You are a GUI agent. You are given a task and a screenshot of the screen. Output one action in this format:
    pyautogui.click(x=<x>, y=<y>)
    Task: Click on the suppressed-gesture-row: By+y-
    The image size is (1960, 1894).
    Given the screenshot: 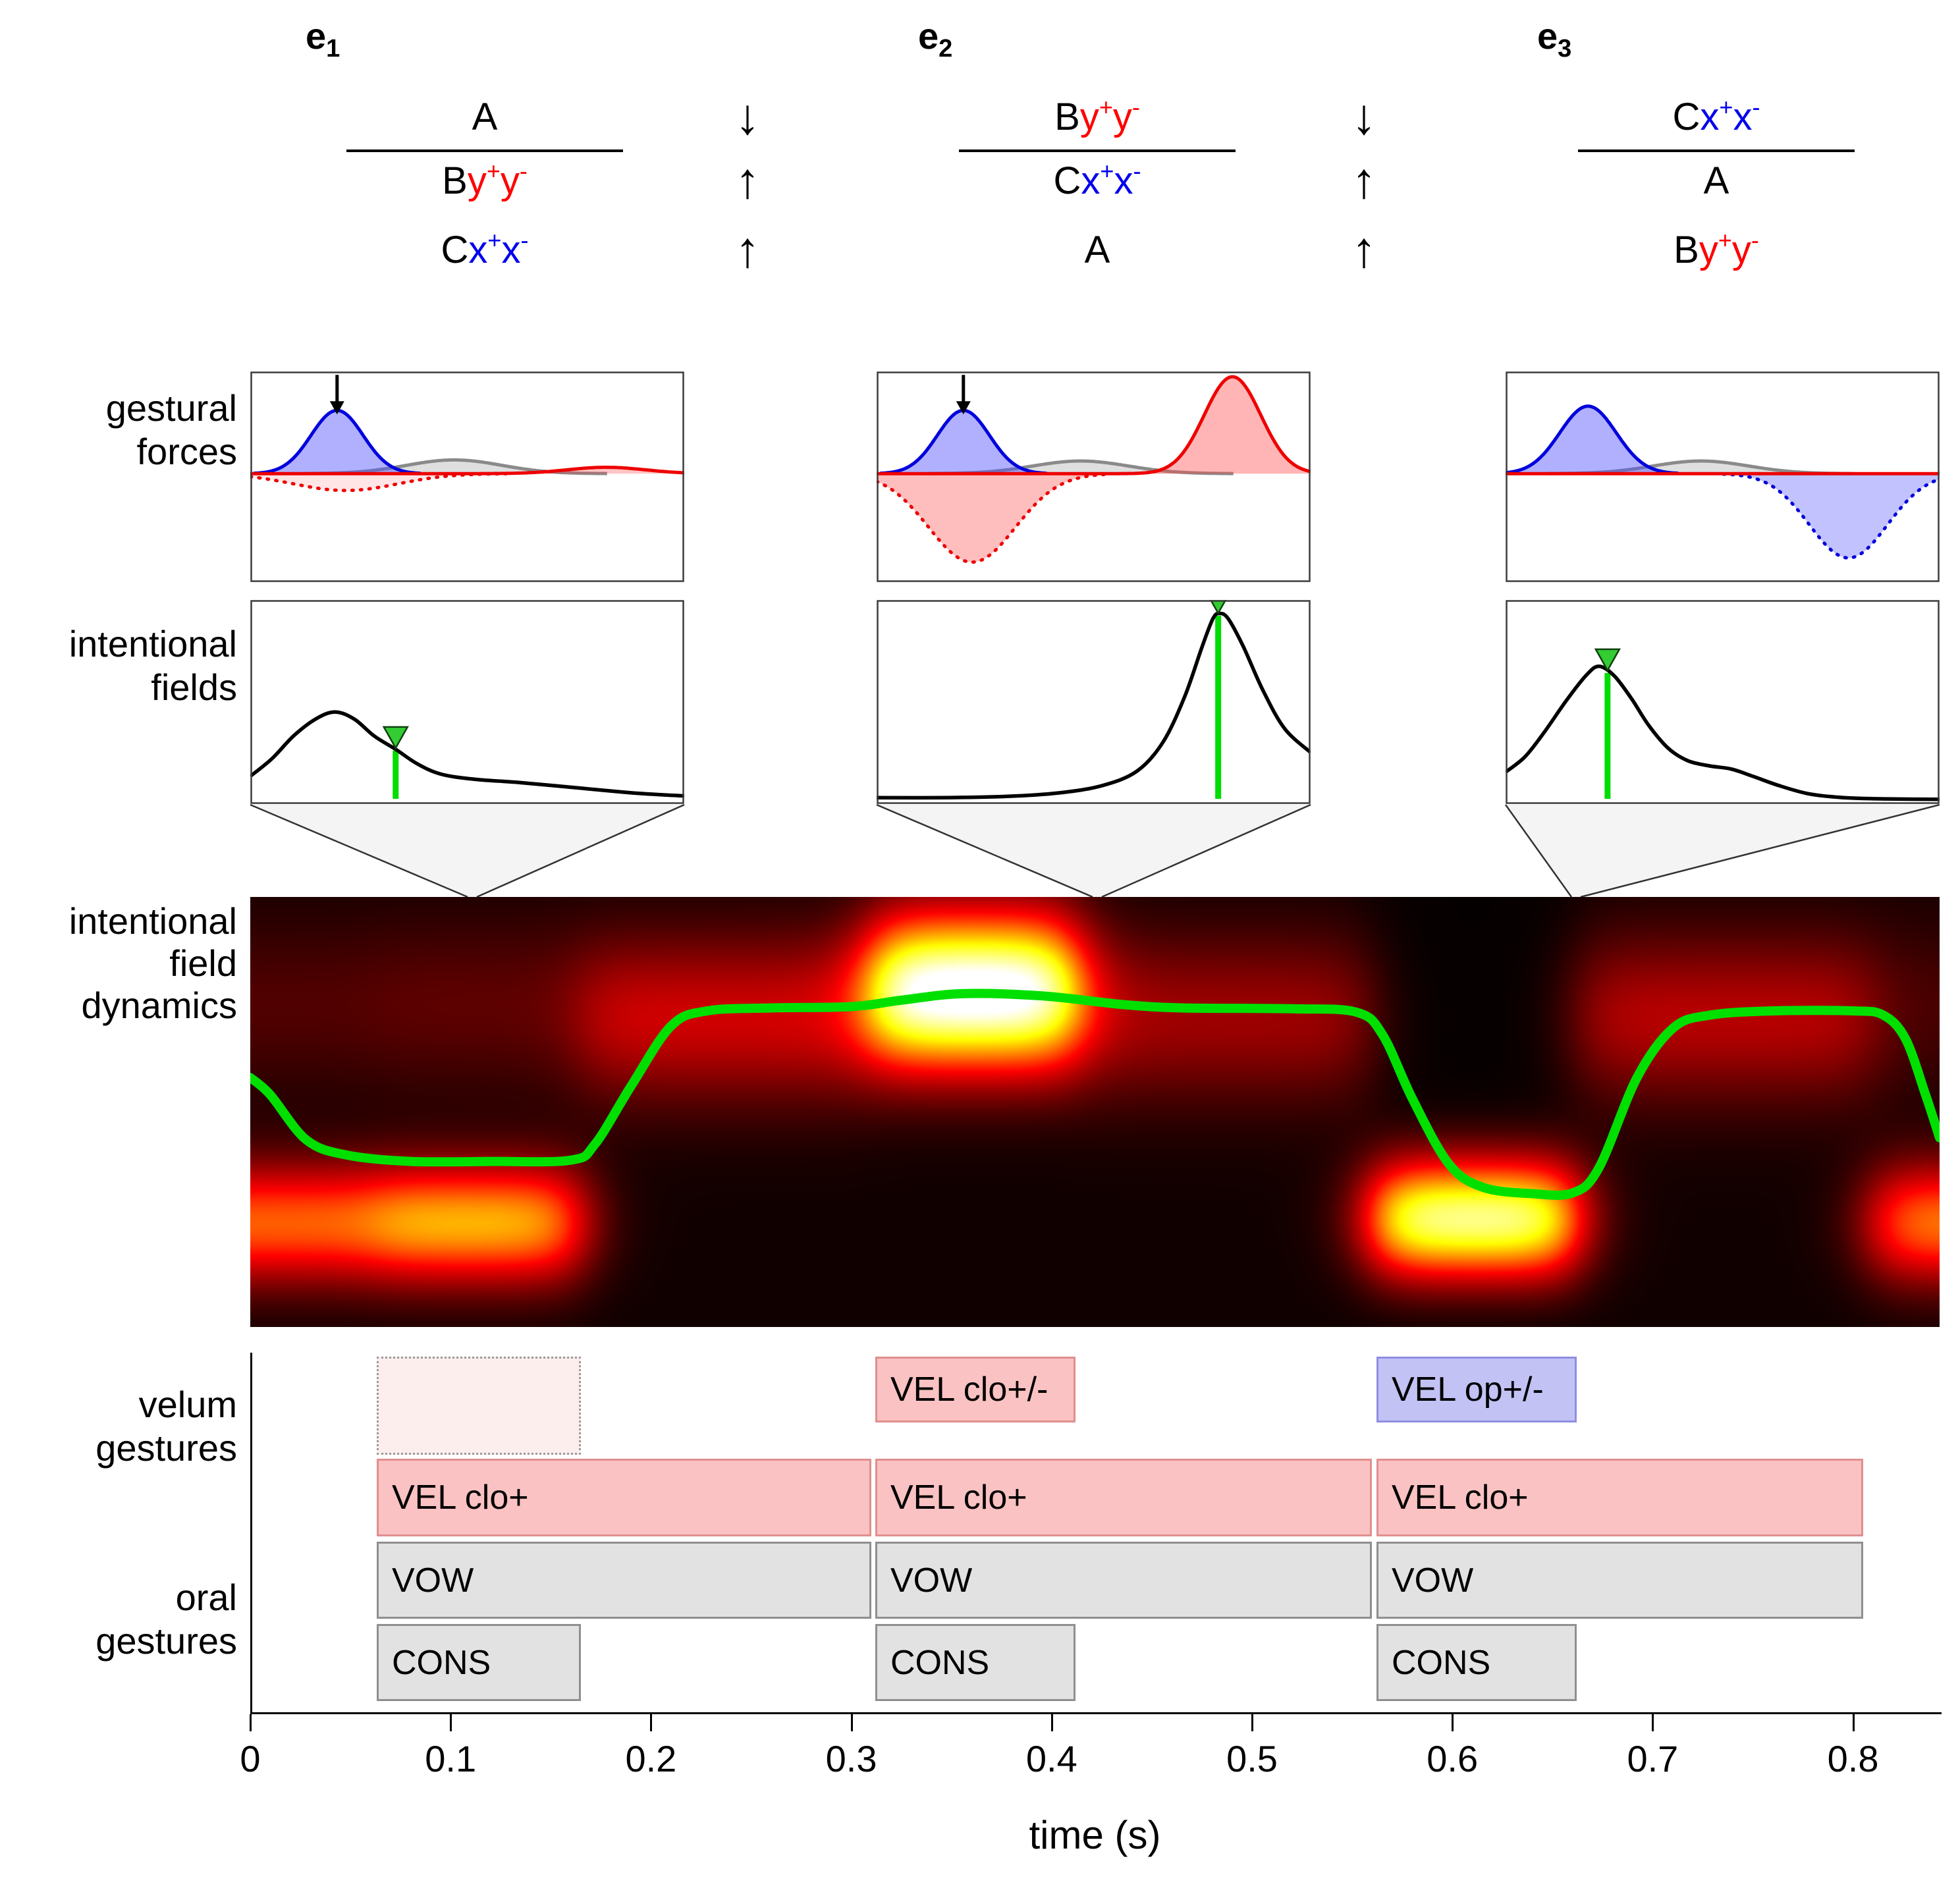 What is the action you would take?
    pyautogui.click(x=1097, y=117)
    